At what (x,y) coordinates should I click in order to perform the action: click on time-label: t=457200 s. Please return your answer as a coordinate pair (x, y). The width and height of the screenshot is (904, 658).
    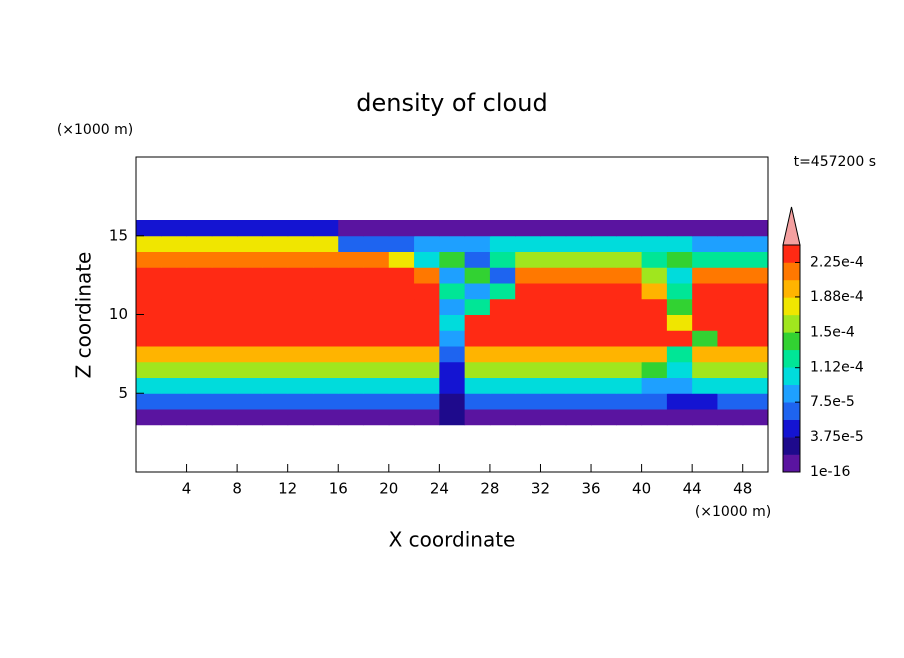
    Looking at the image, I should click on (835, 162).